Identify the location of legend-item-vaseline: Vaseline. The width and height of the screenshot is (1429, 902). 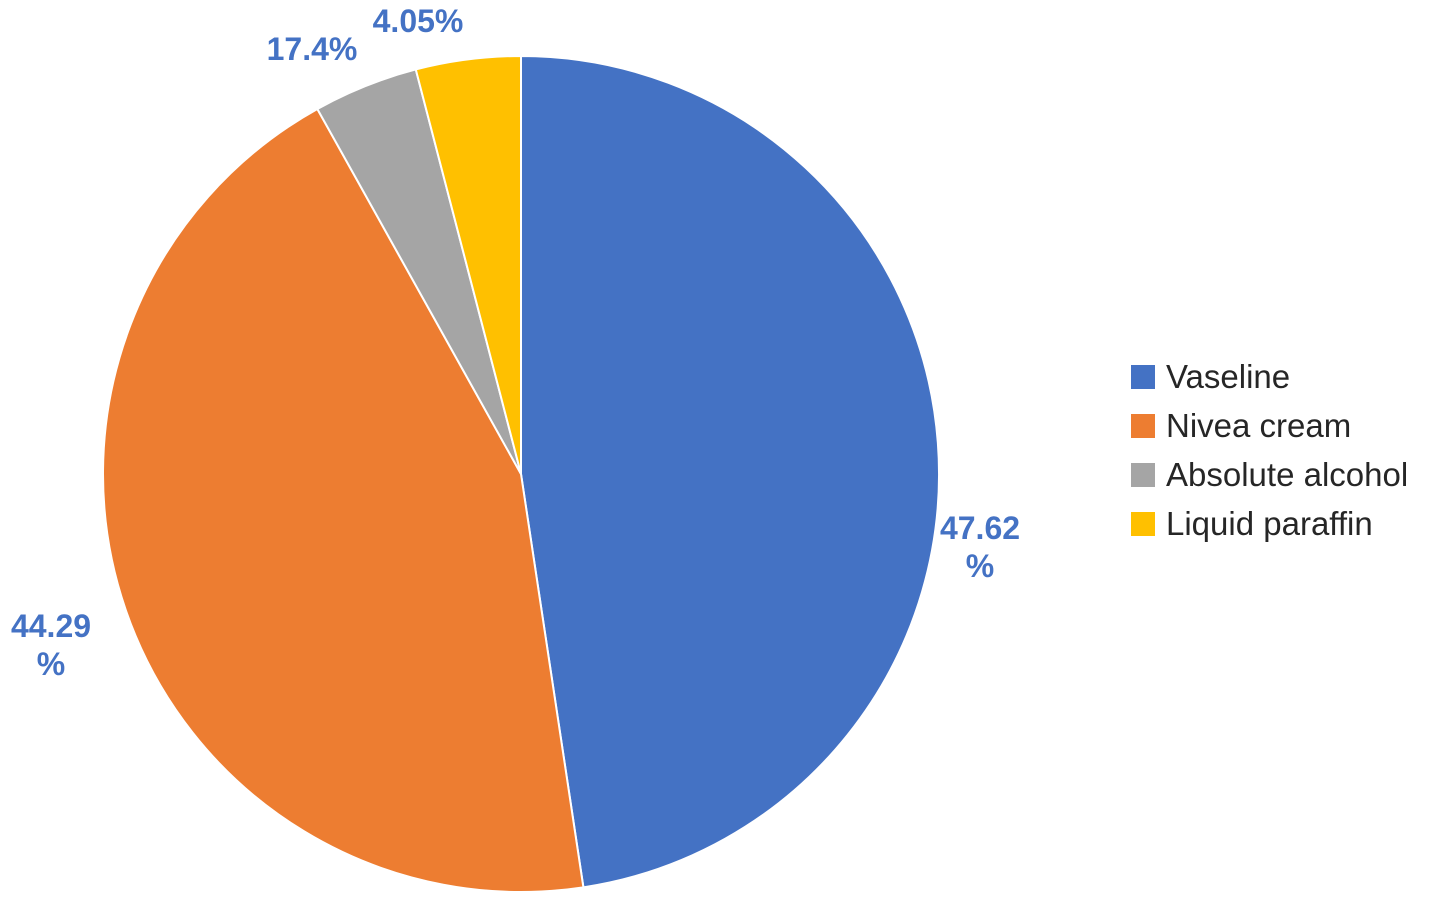
(1269, 376).